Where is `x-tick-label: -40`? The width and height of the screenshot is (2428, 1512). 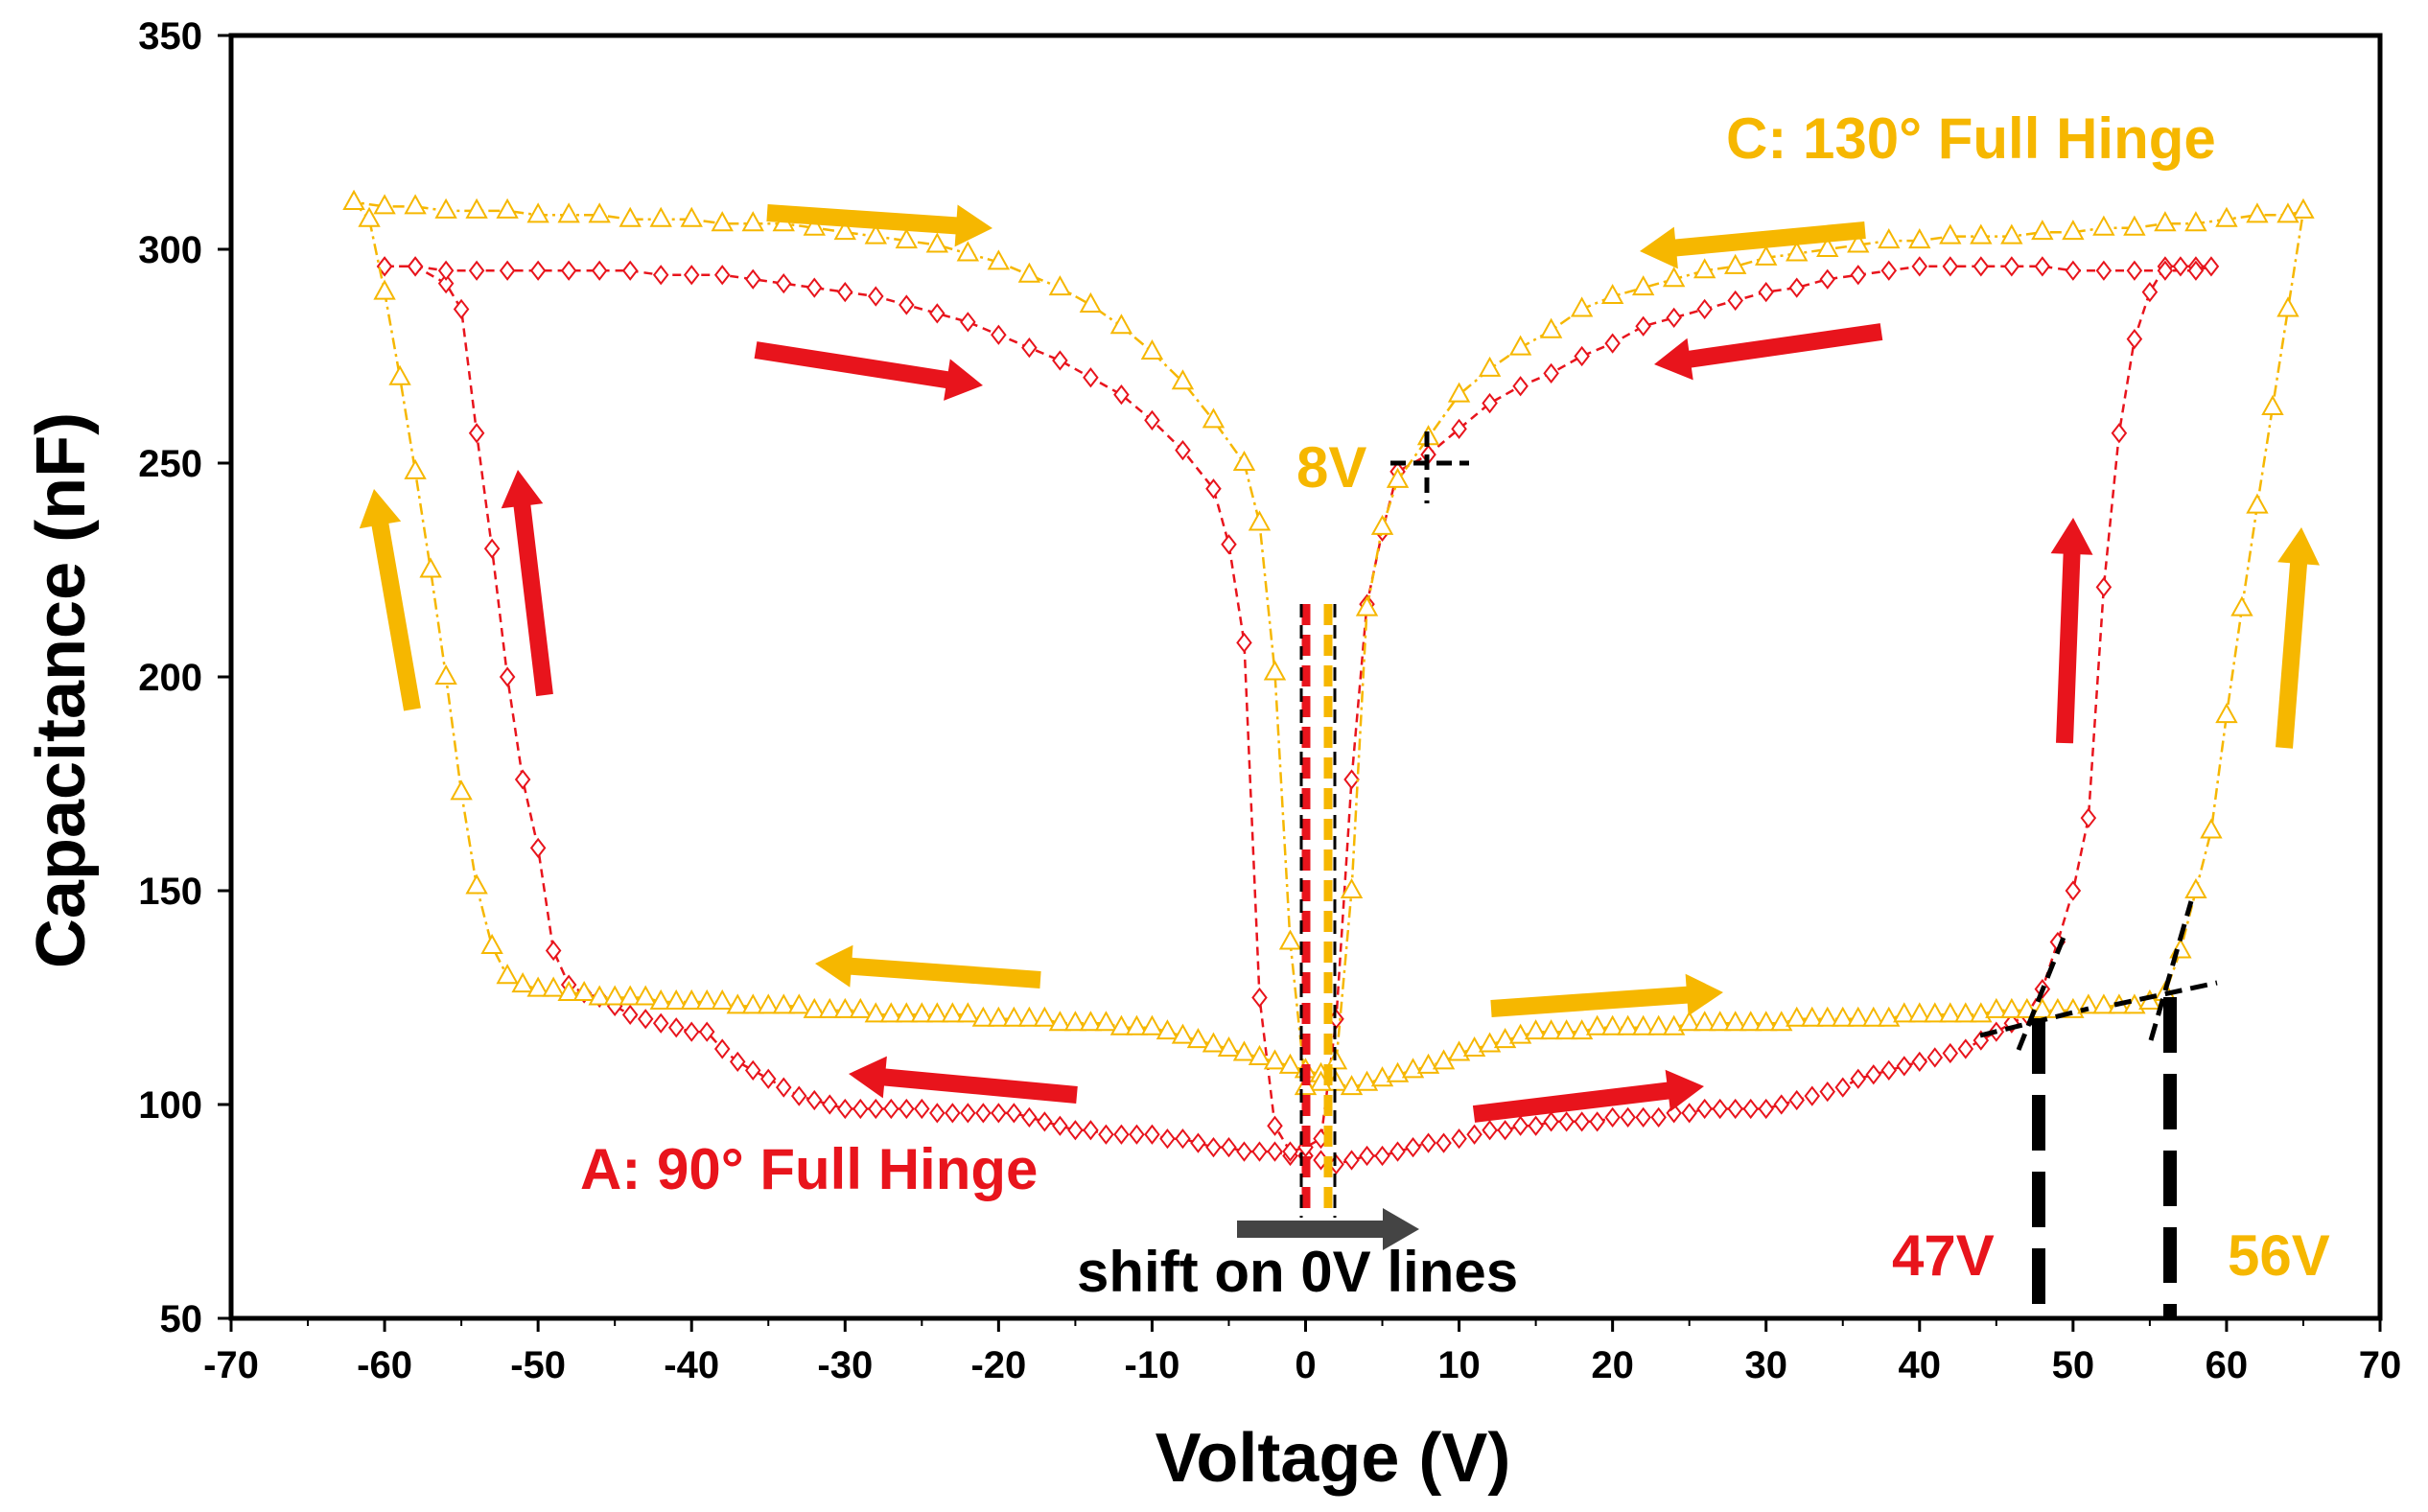 x-tick-label: -40 is located at coordinates (691, 1365).